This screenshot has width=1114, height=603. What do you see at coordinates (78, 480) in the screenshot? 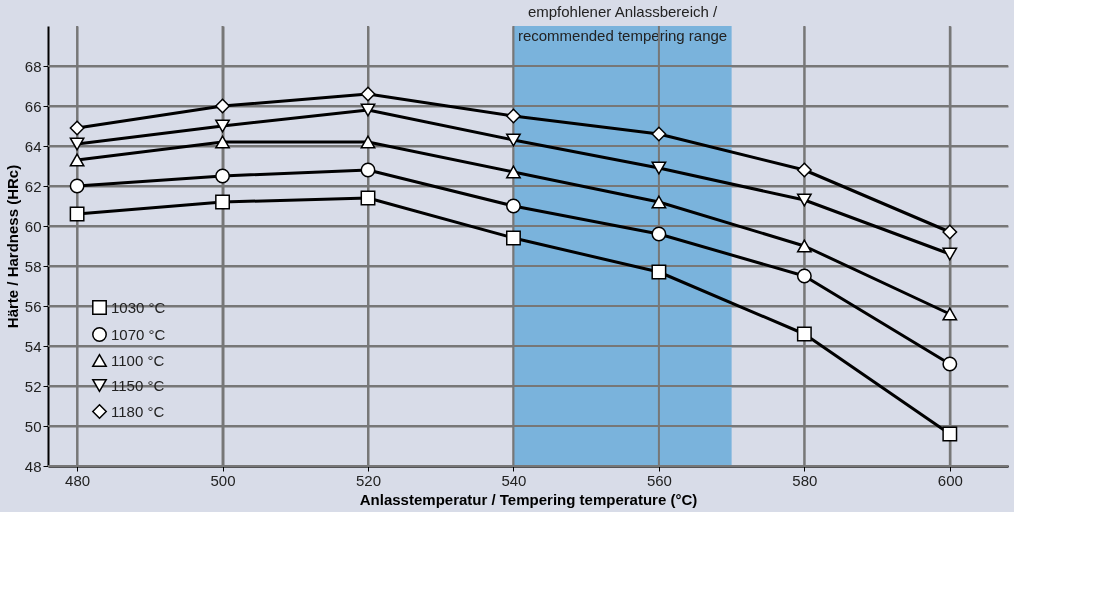
I see `x-tick-label: 480` at bounding box center [78, 480].